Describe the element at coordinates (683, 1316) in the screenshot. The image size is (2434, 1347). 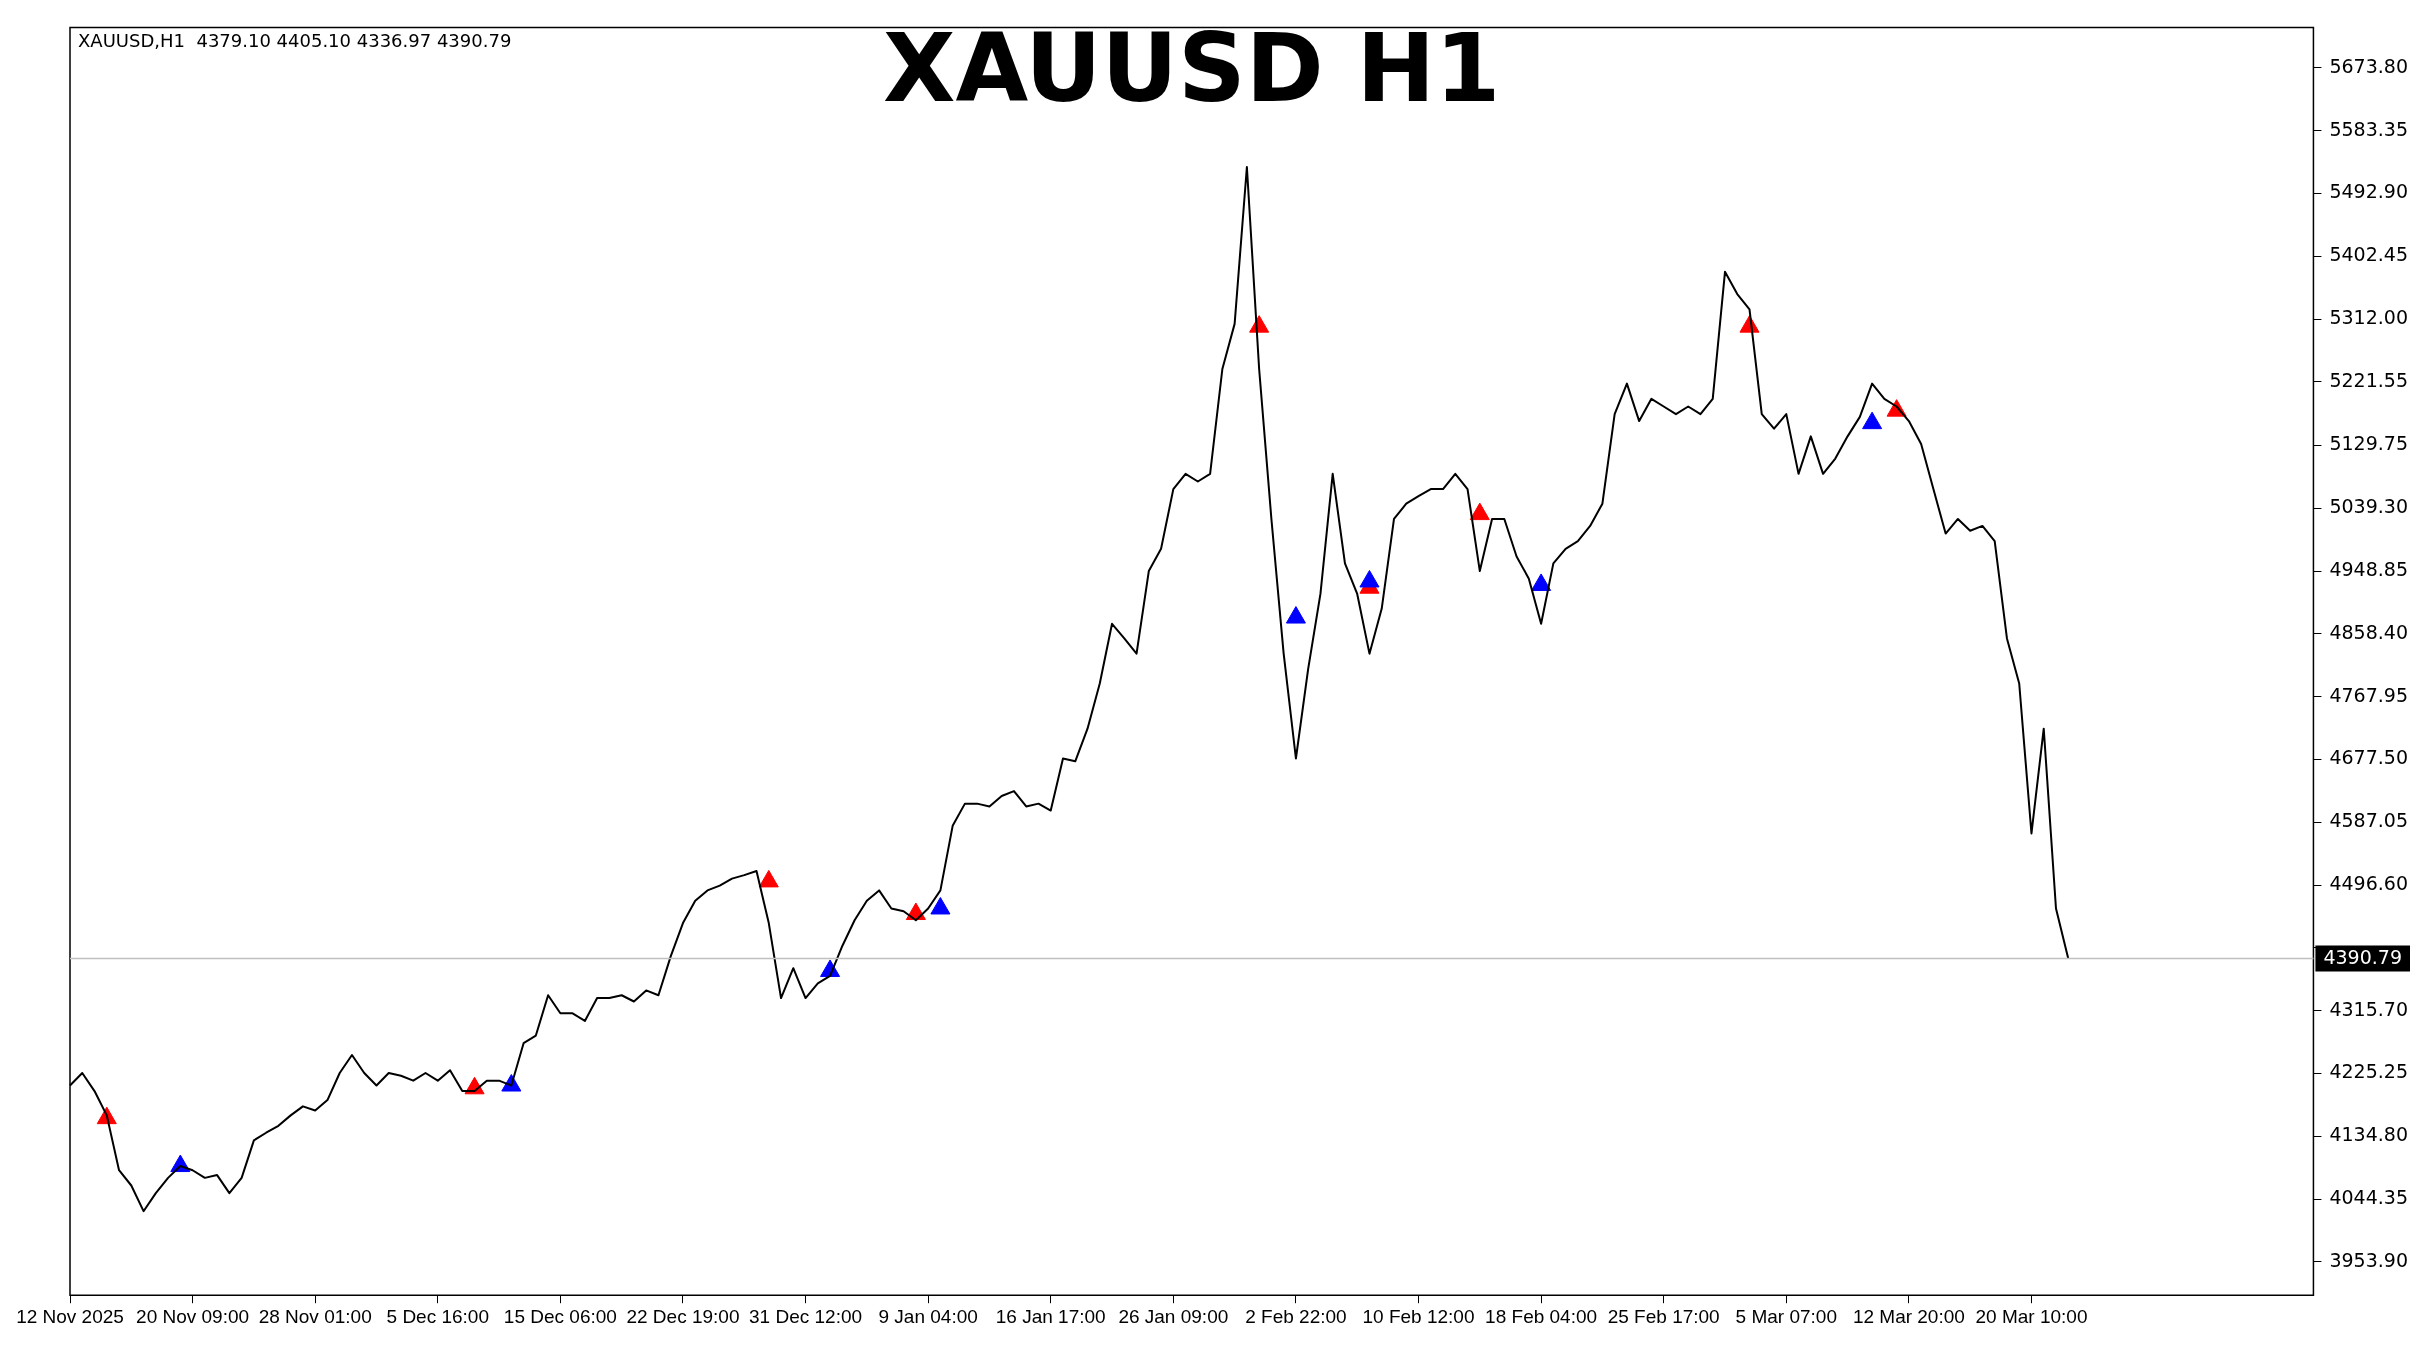
I see `x-tick-label: 22 Dec 19:00` at that location.